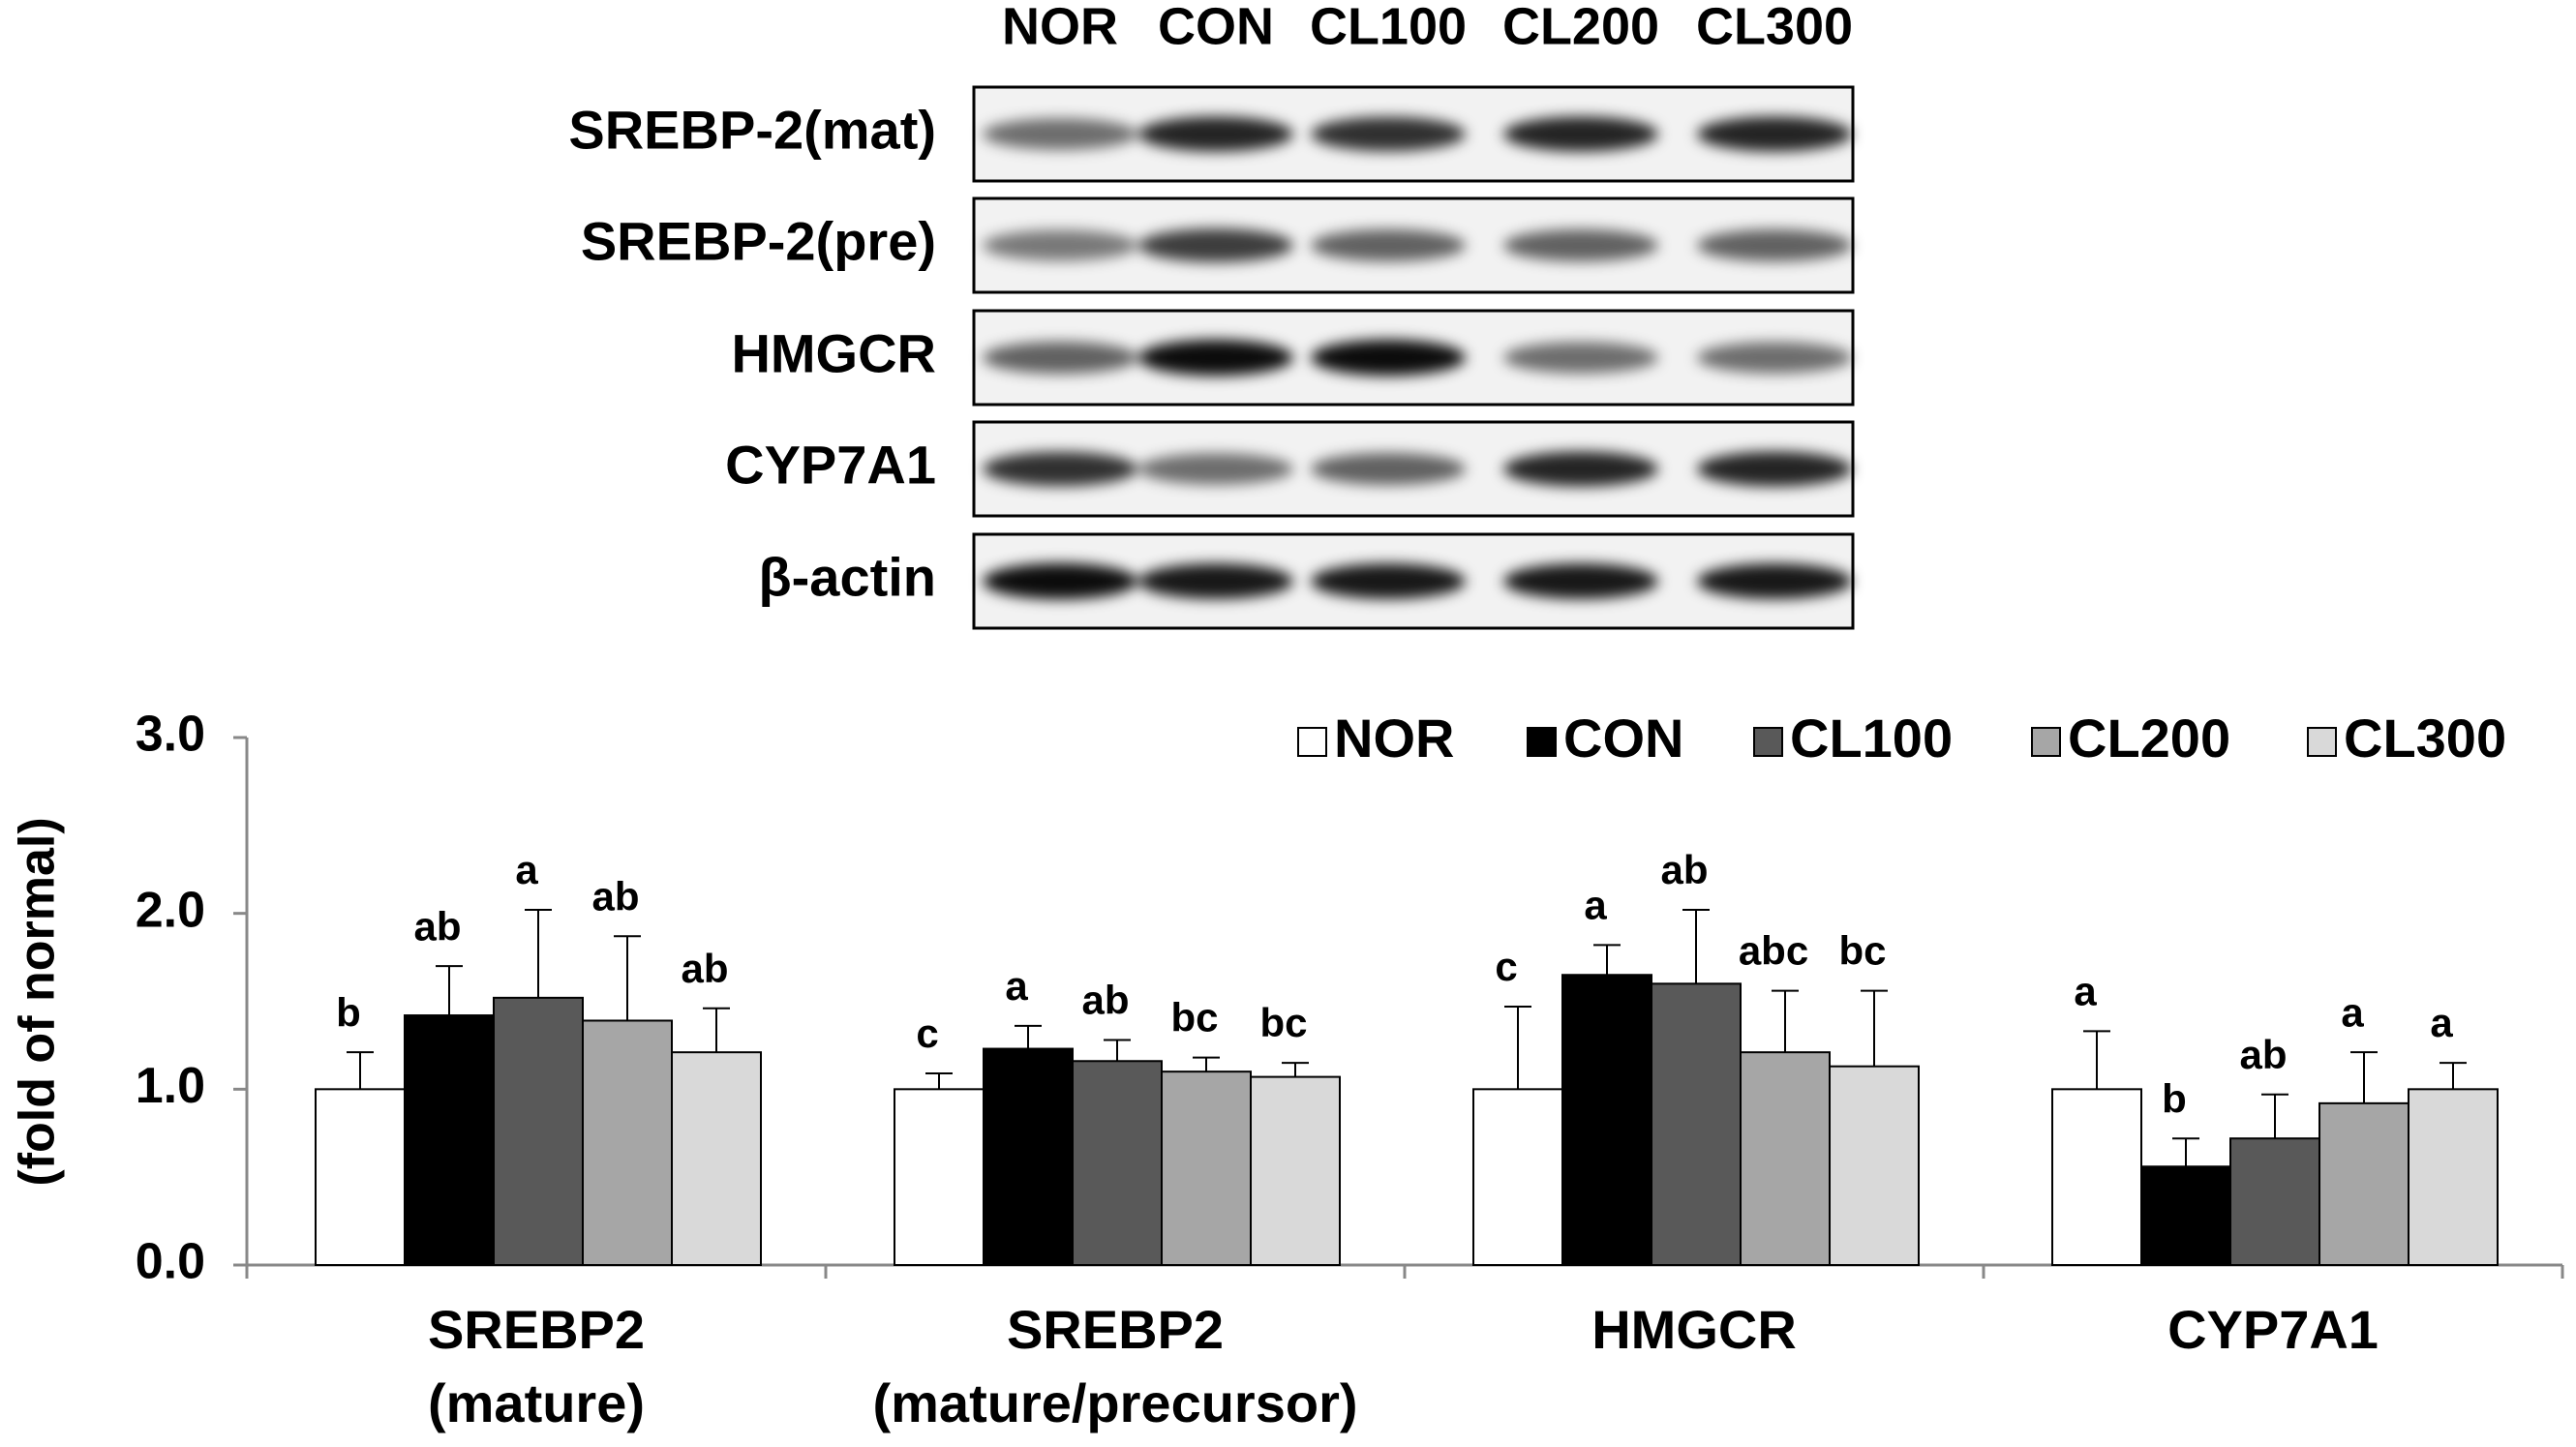  Describe the element at coordinates (38, 1001) in the screenshot. I see `y-axis-label: (fold of normal)` at that location.